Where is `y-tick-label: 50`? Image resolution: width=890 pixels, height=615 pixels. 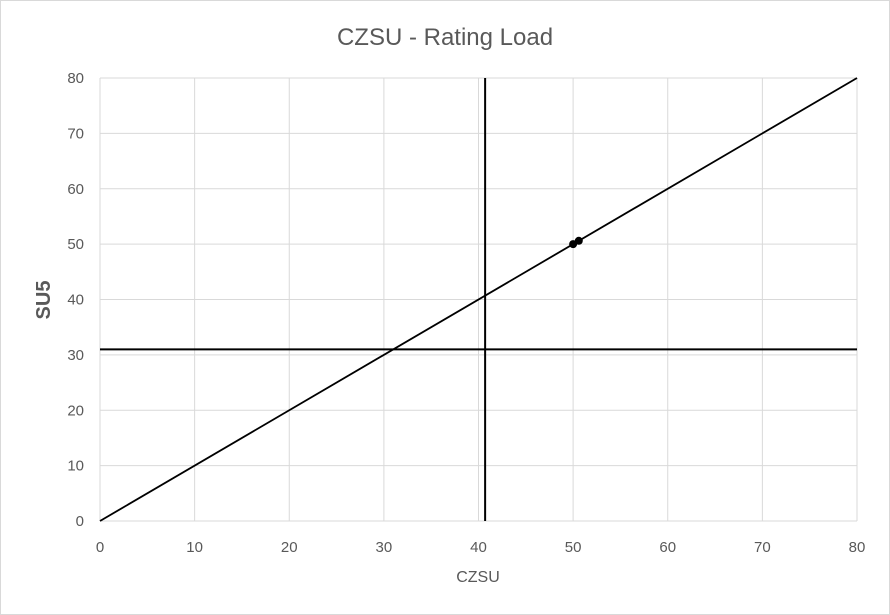 y-tick-label: 50 is located at coordinates (75, 244).